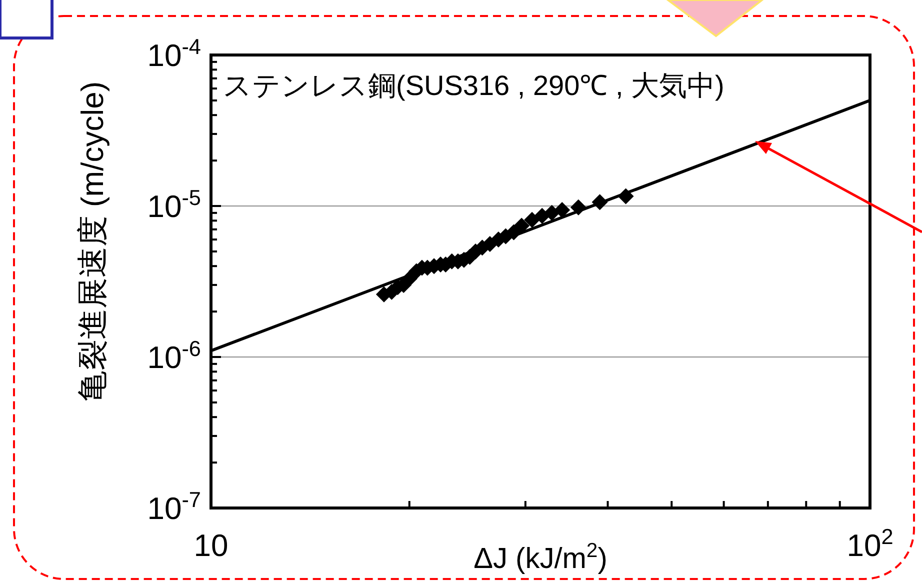 Image resolution: width=922 pixels, height=581 pixels. What do you see at coordinates (174, 204) in the screenshot?
I see `y-tick-label: 10$^{-5}$` at bounding box center [174, 204].